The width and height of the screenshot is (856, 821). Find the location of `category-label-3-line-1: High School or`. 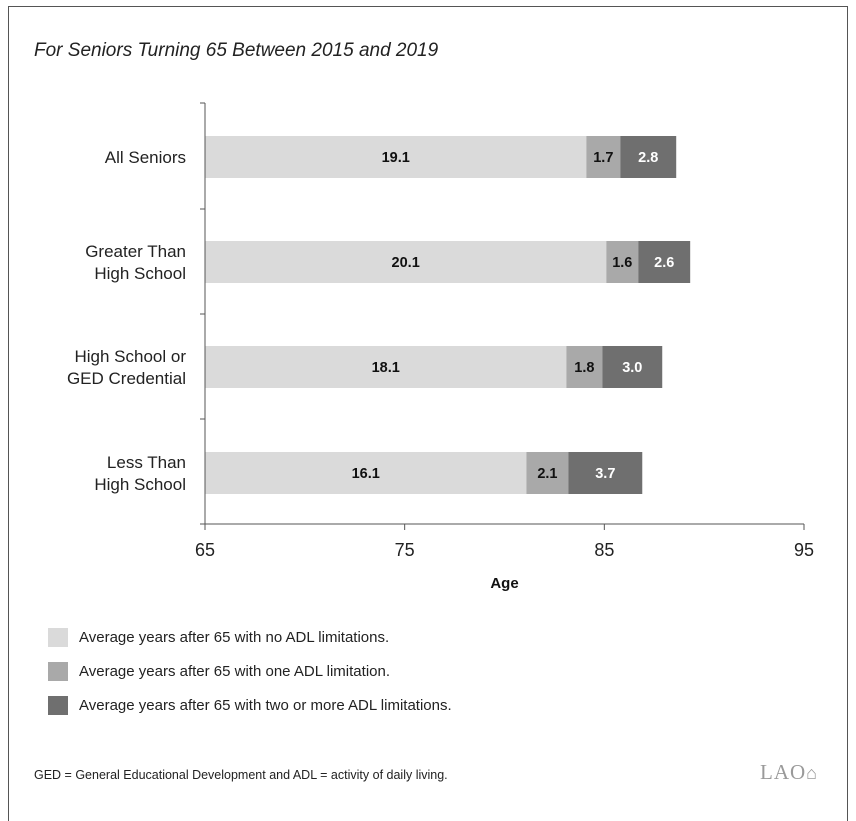

category-label-3-line-1: High School or is located at coordinates (130, 356).